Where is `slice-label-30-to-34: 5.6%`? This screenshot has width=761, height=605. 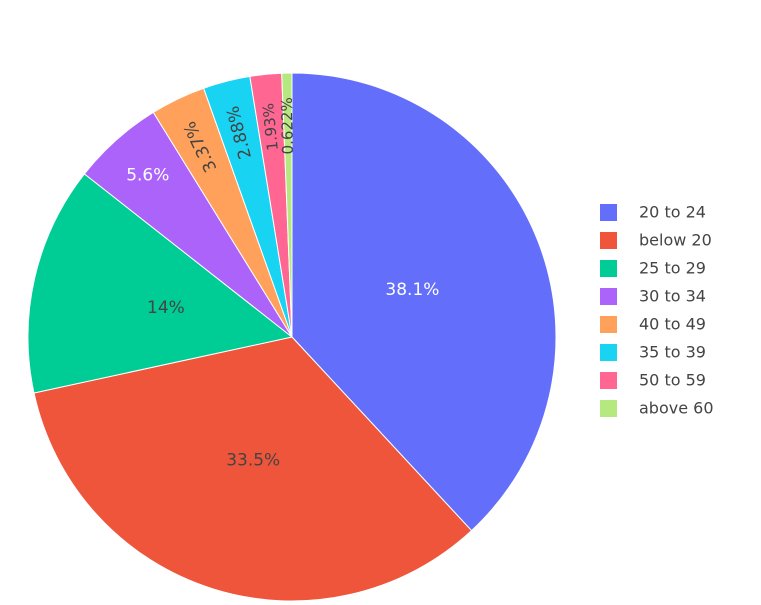 slice-label-30-to-34: 5.6% is located at coordinates (147, 176).